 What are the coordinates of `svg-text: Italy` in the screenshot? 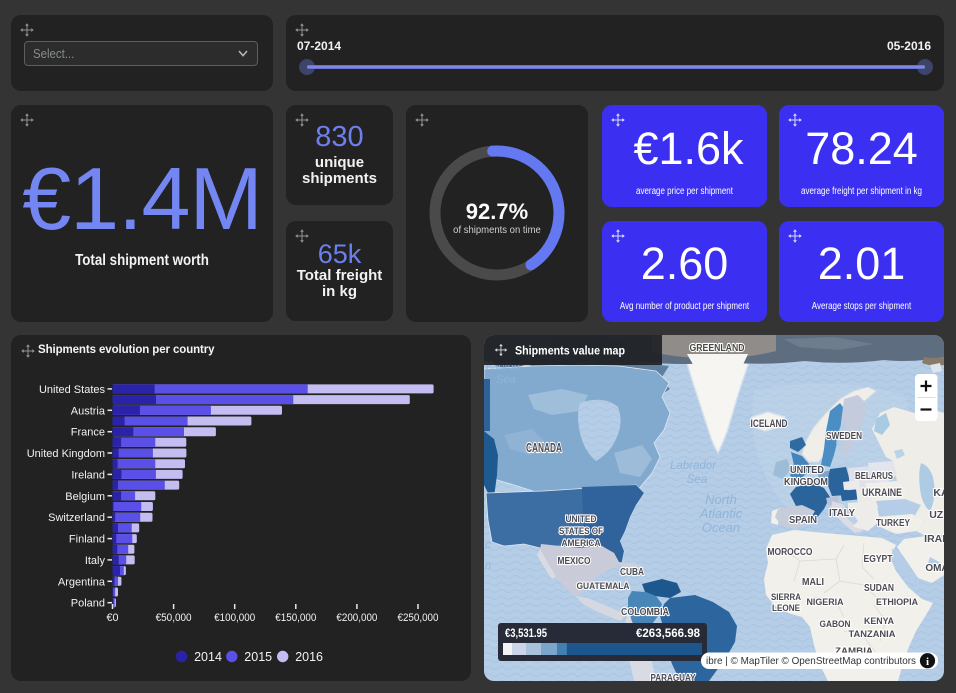 It's located at (95, 561).